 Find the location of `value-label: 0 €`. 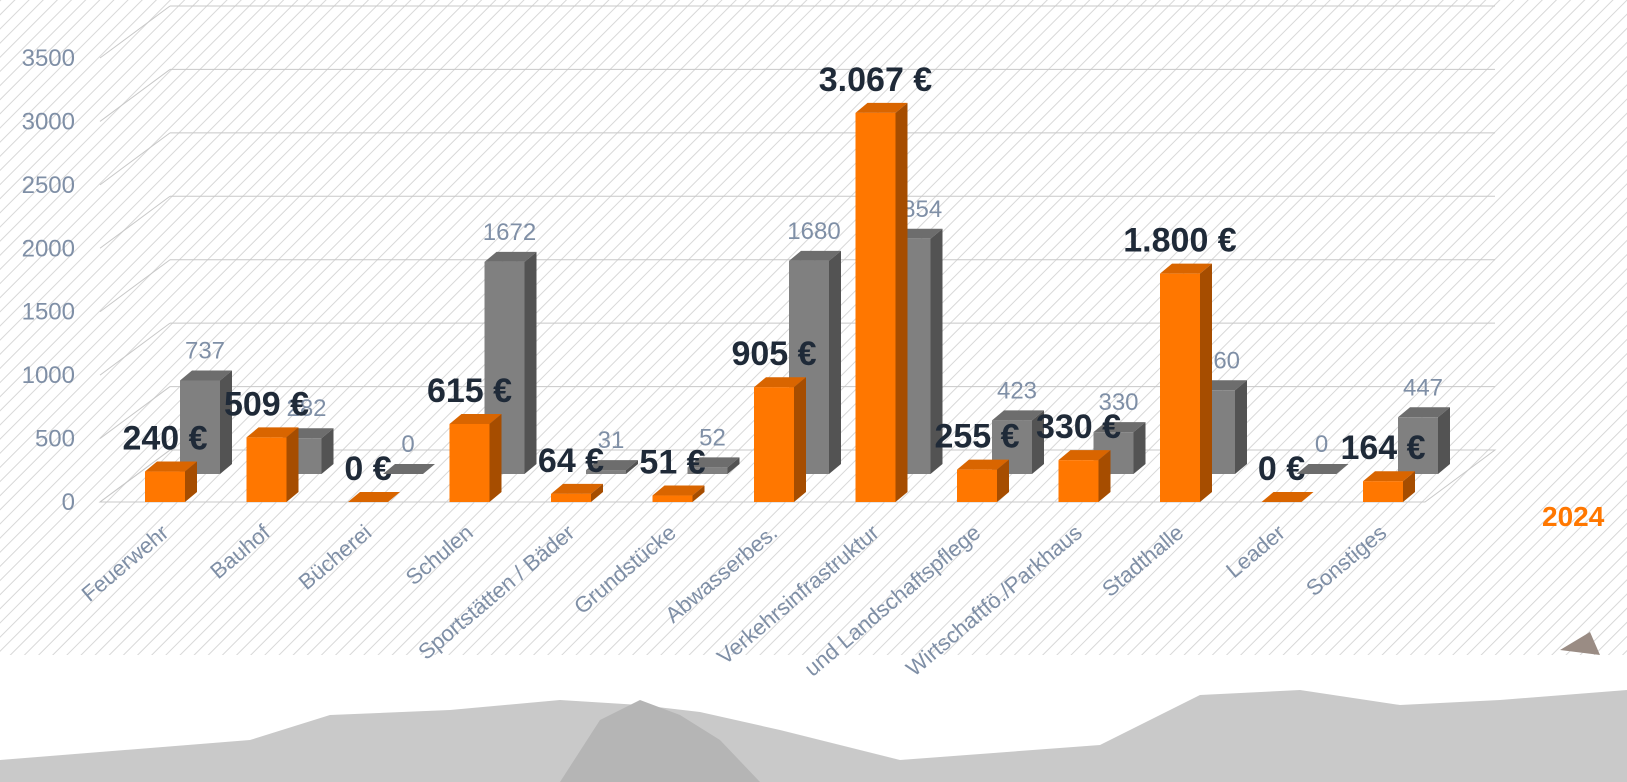

value-label: 0 € is located at coordinates (367, 469).